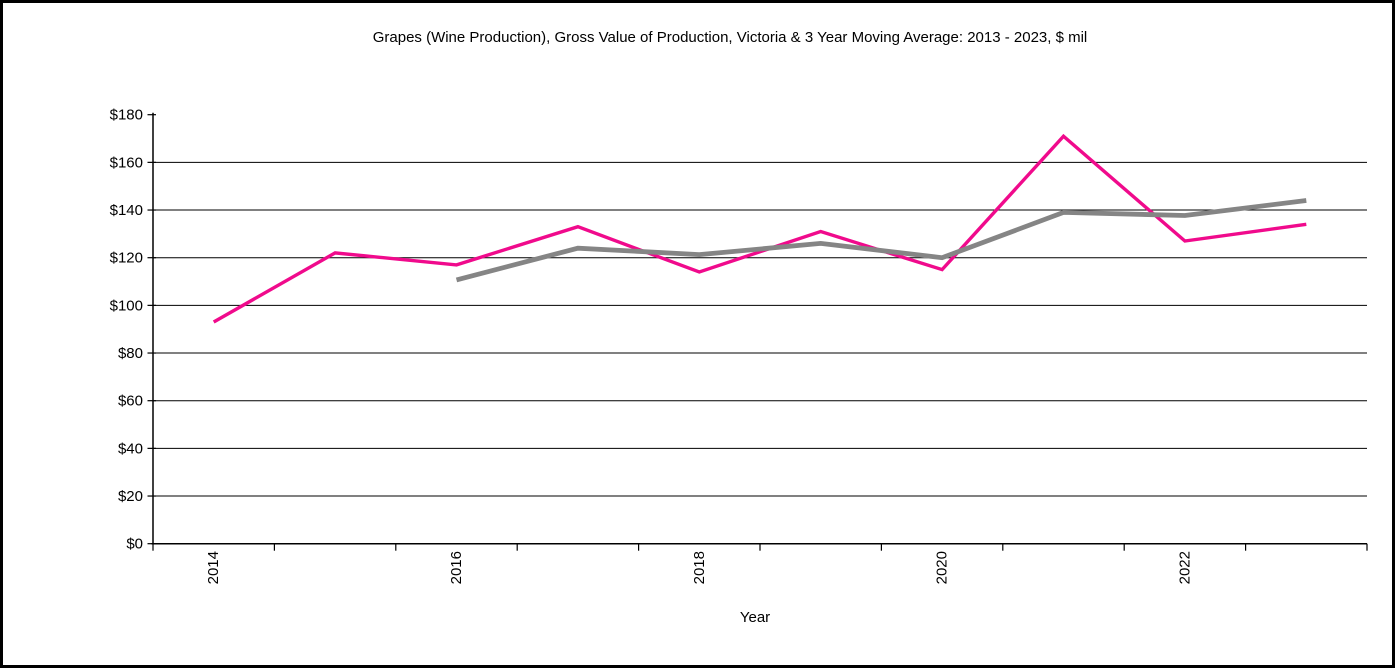 This screenshot has height=668, width=1395. What do you see at coordinates (134, 544) in the screenshot?
I see `y-tick-label: $0` at bounding box center [134, 544].